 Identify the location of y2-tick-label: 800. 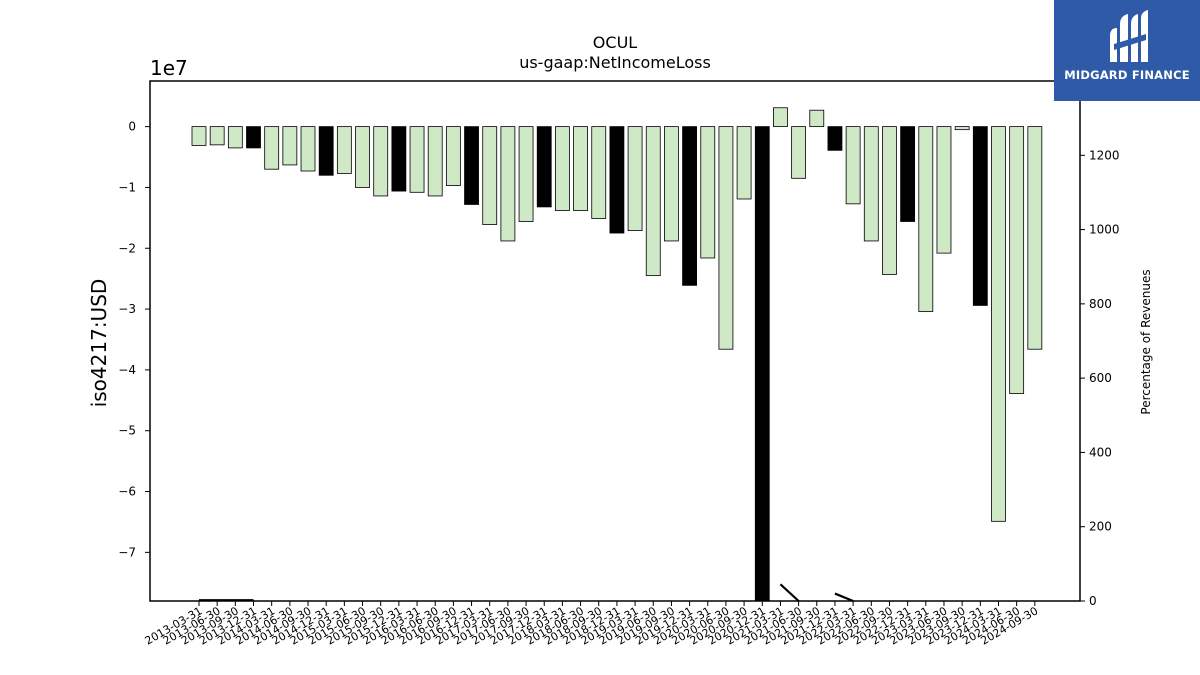
(1100, 304).